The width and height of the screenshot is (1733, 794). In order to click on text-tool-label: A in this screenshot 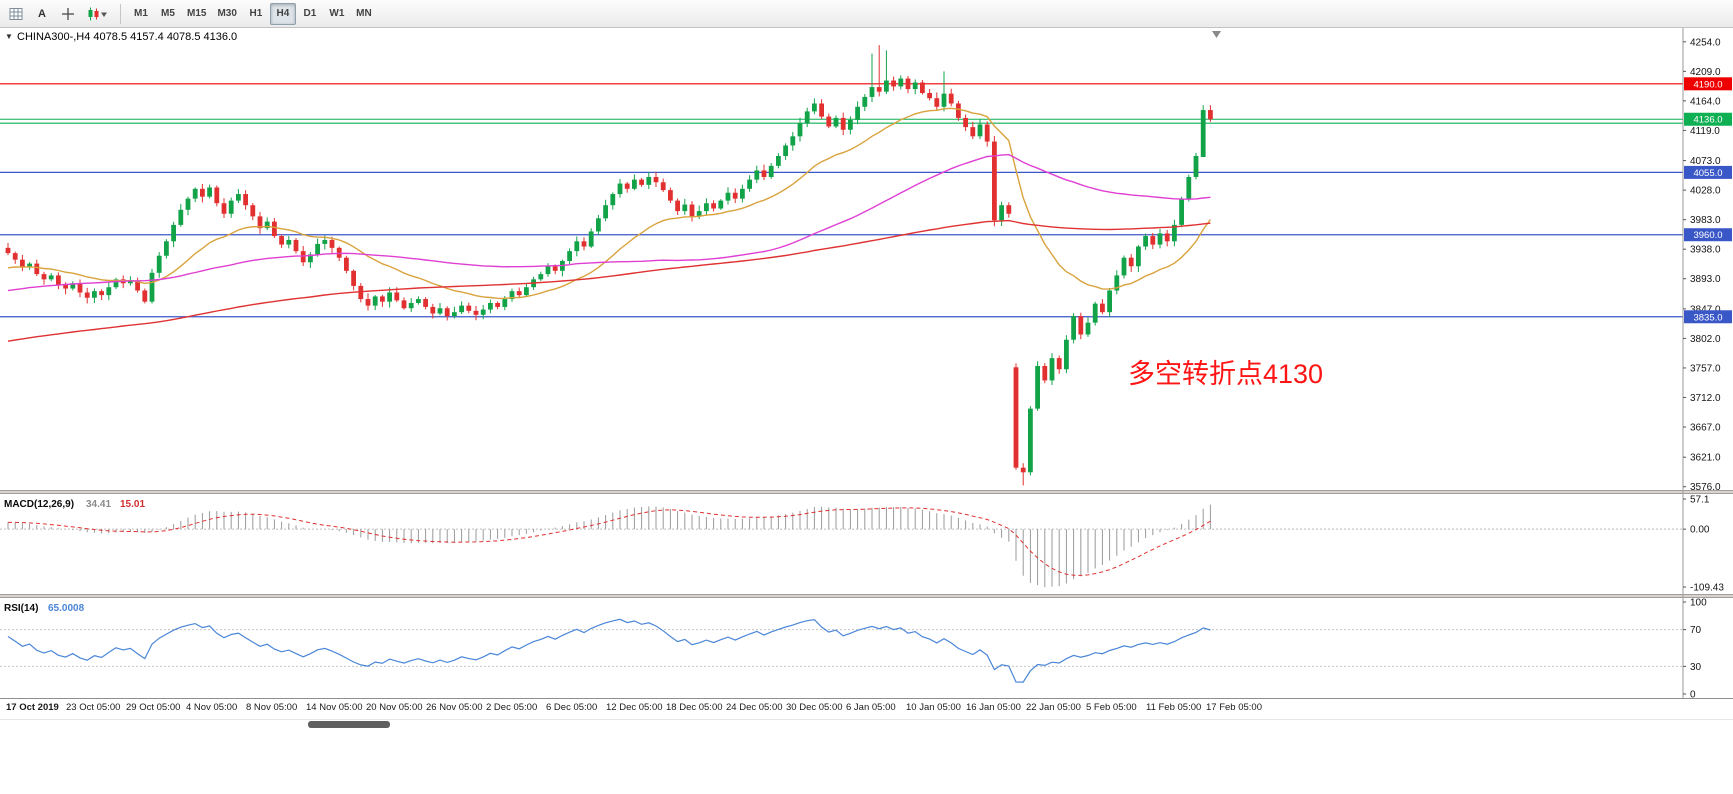, I will do `click(42, 13)`.